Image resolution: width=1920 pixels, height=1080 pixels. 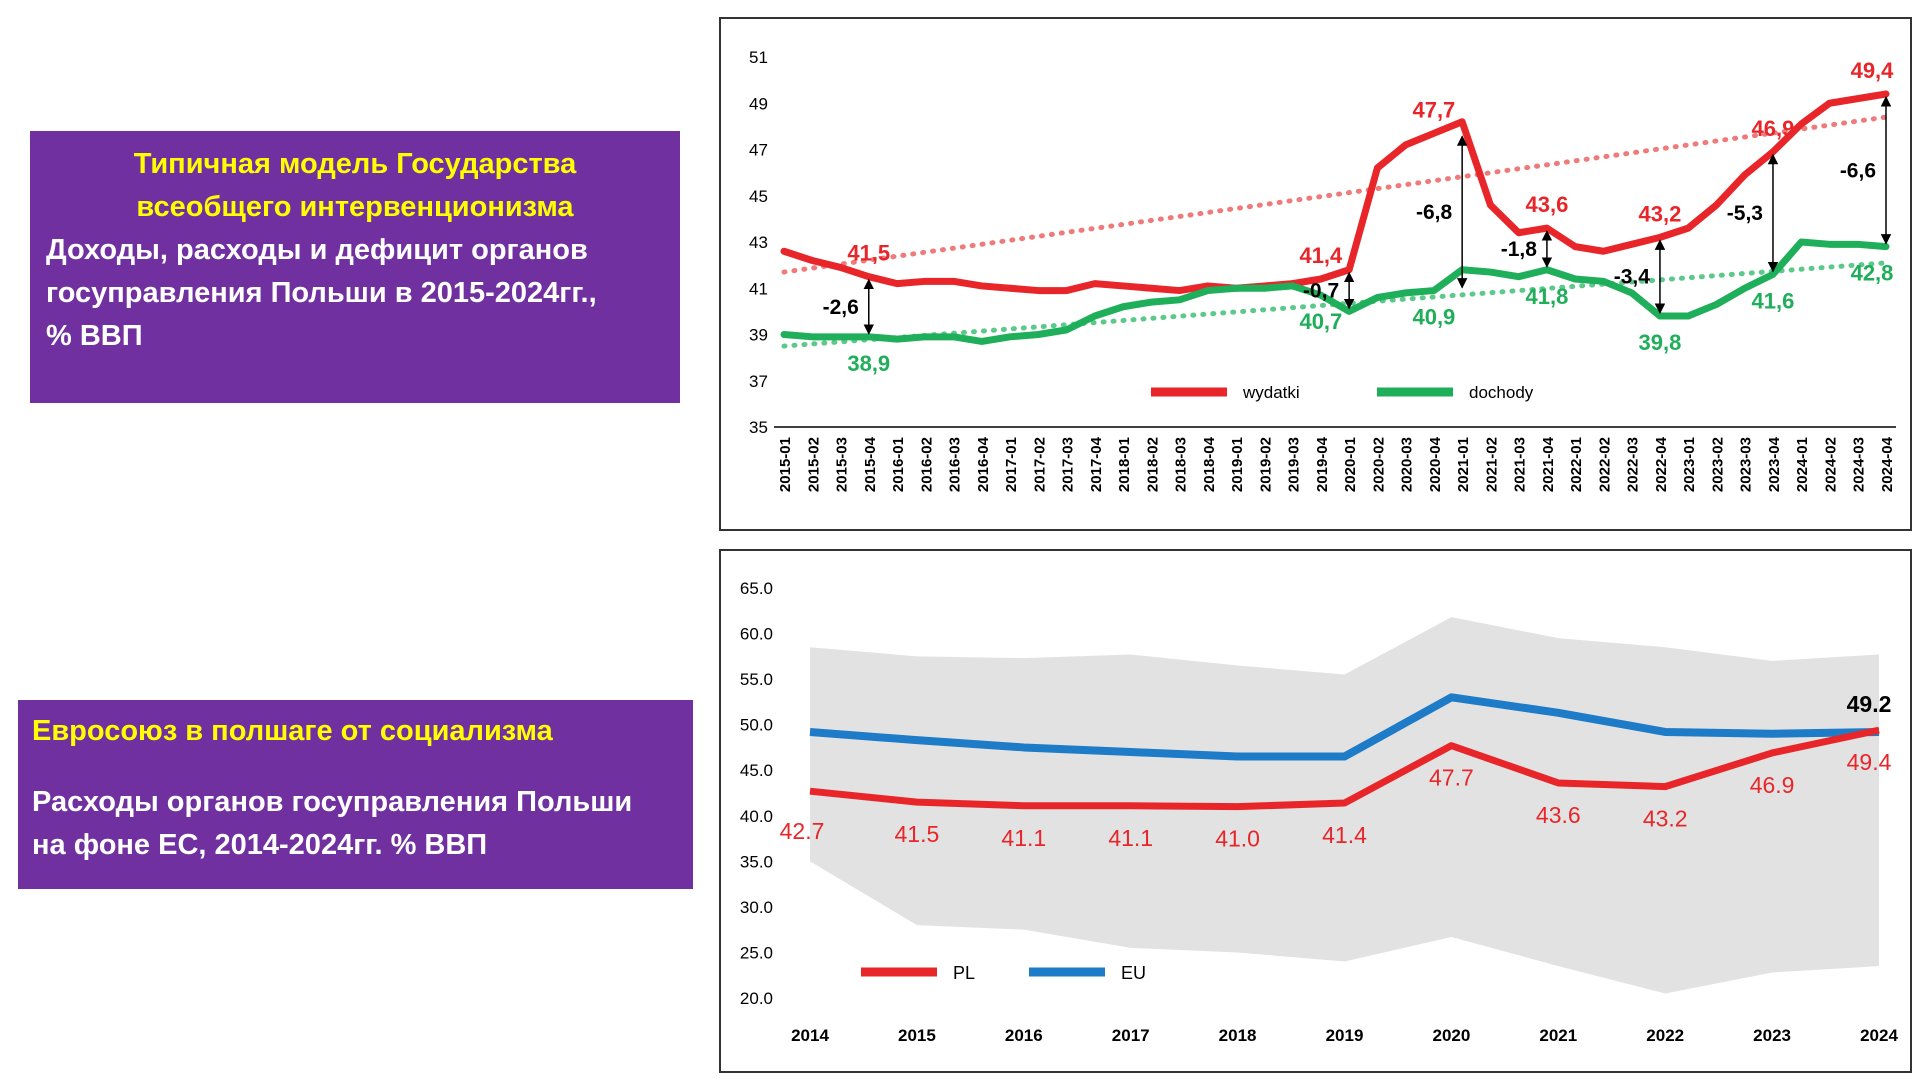 I want to click on deficit-label: -6,8, so click(x=1434, y=212).